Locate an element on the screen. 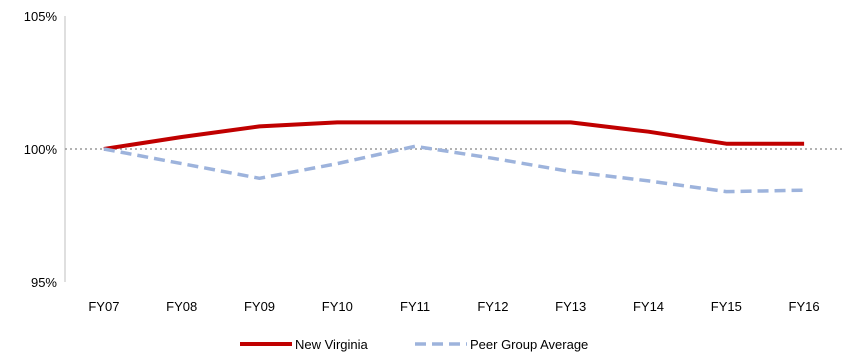 The width and height of the screenshot is (845, 355). x-tick-label: FY08 is located at coordinates (181, 306).